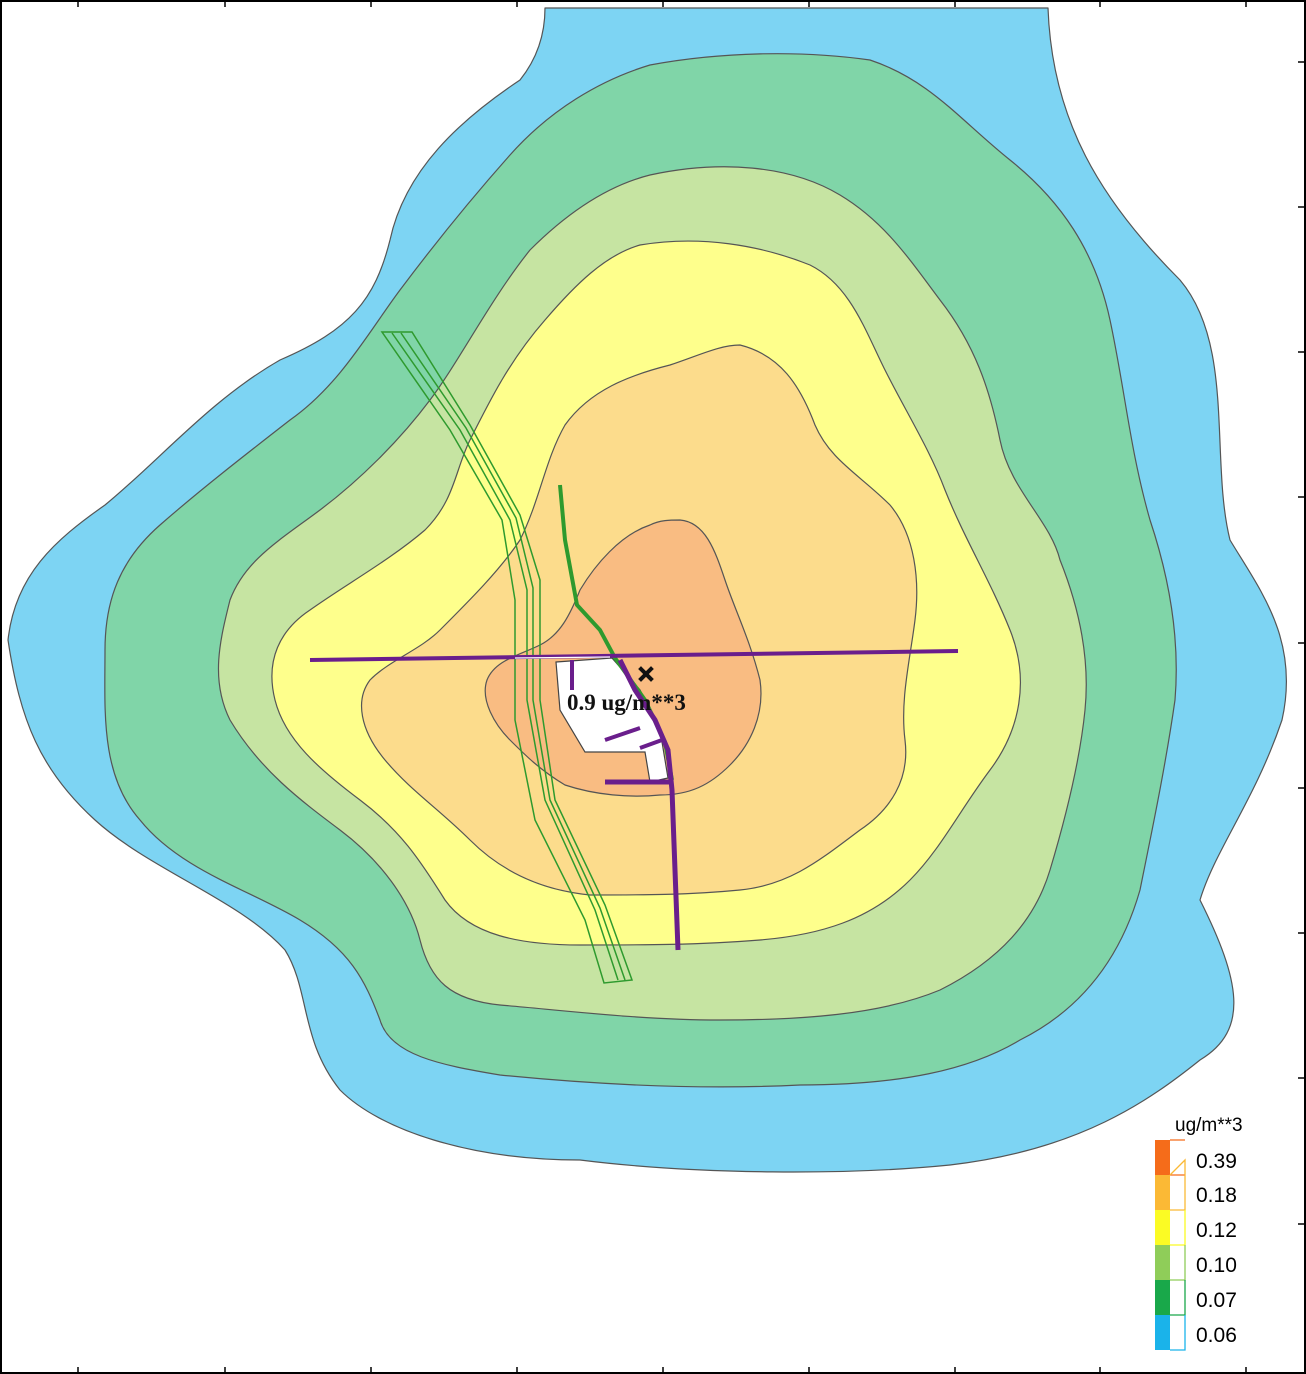  Describe the element at coordinates (662, 1370) in the screenshot. I see `bottom-axis-ticks` at that location.